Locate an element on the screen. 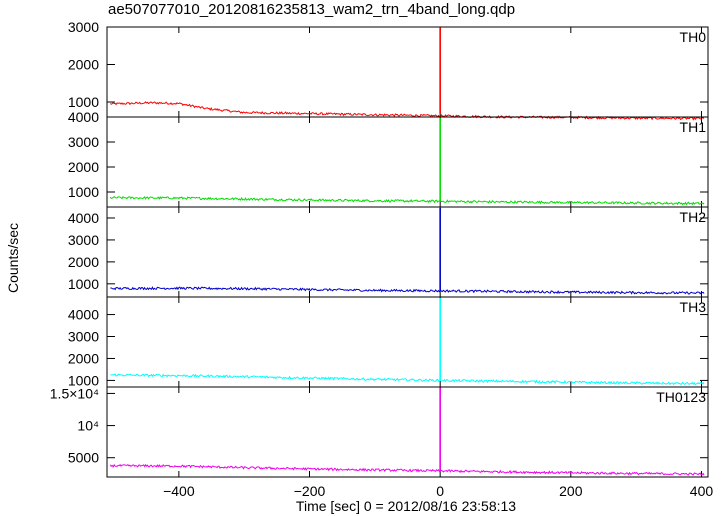  x-axis-label: Time [sec] 0 = 2012/08/16 23:58:13 is located at coordinates (406, 506).